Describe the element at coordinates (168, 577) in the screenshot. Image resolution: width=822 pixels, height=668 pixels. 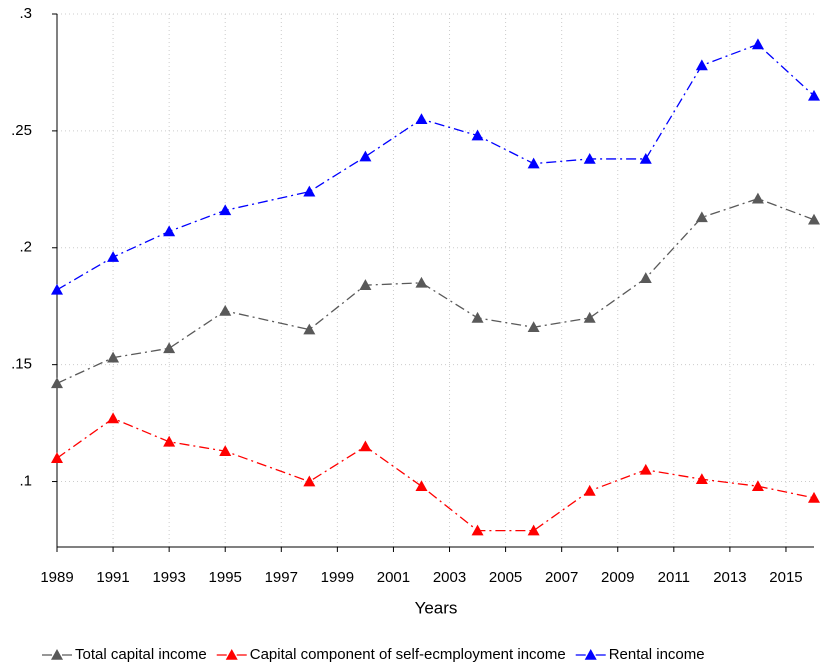
I see `x-tick-label: 1993` at that location.